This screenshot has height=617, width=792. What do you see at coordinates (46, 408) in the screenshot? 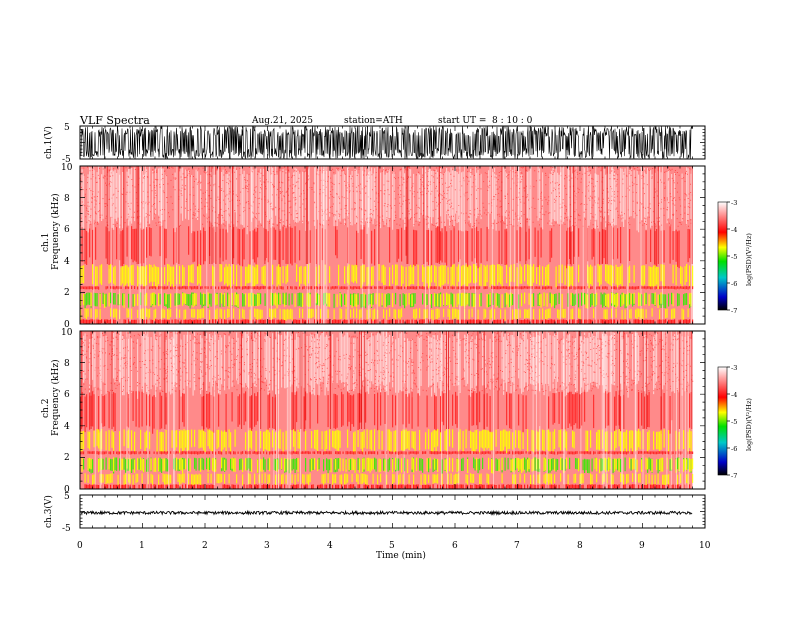
I see `ch2-spectrogram-channel-label: ch.2` at bounding box center [46, 408].